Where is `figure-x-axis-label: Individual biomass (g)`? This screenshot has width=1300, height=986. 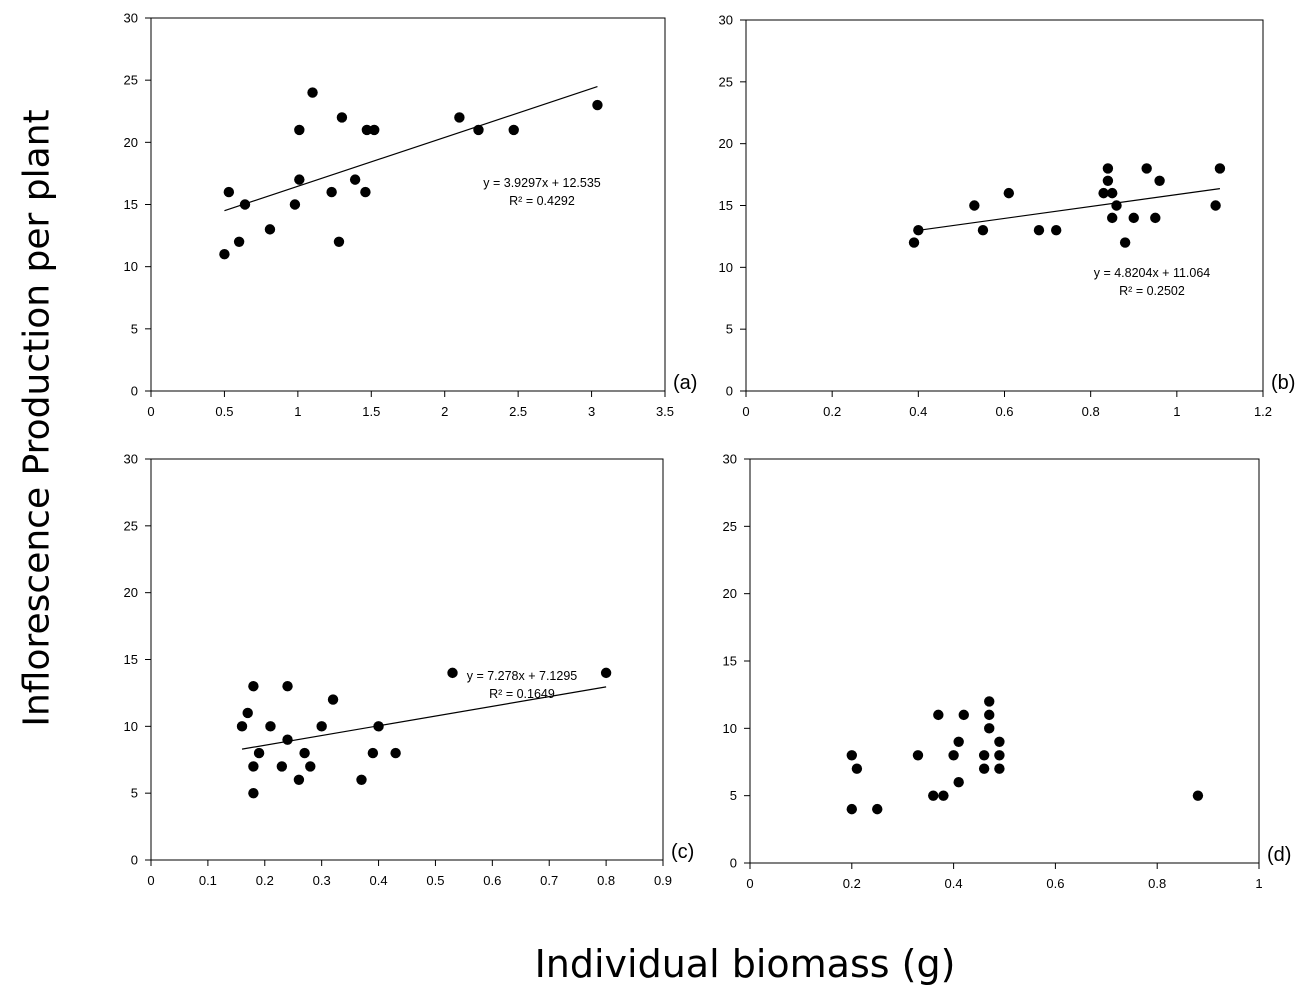 figure-x-axis-label: Individual biomass (g) is located at coordinates (745, 964).